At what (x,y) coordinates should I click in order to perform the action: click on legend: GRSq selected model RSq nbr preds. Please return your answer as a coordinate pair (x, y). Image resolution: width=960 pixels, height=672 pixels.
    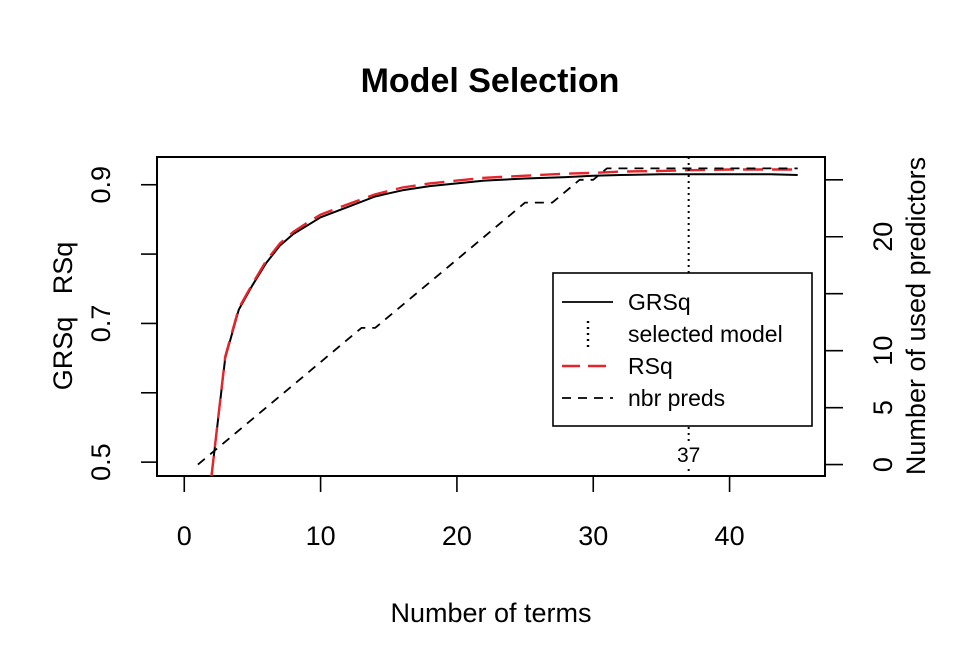
    Looking at the image, I should click on (682, 349).